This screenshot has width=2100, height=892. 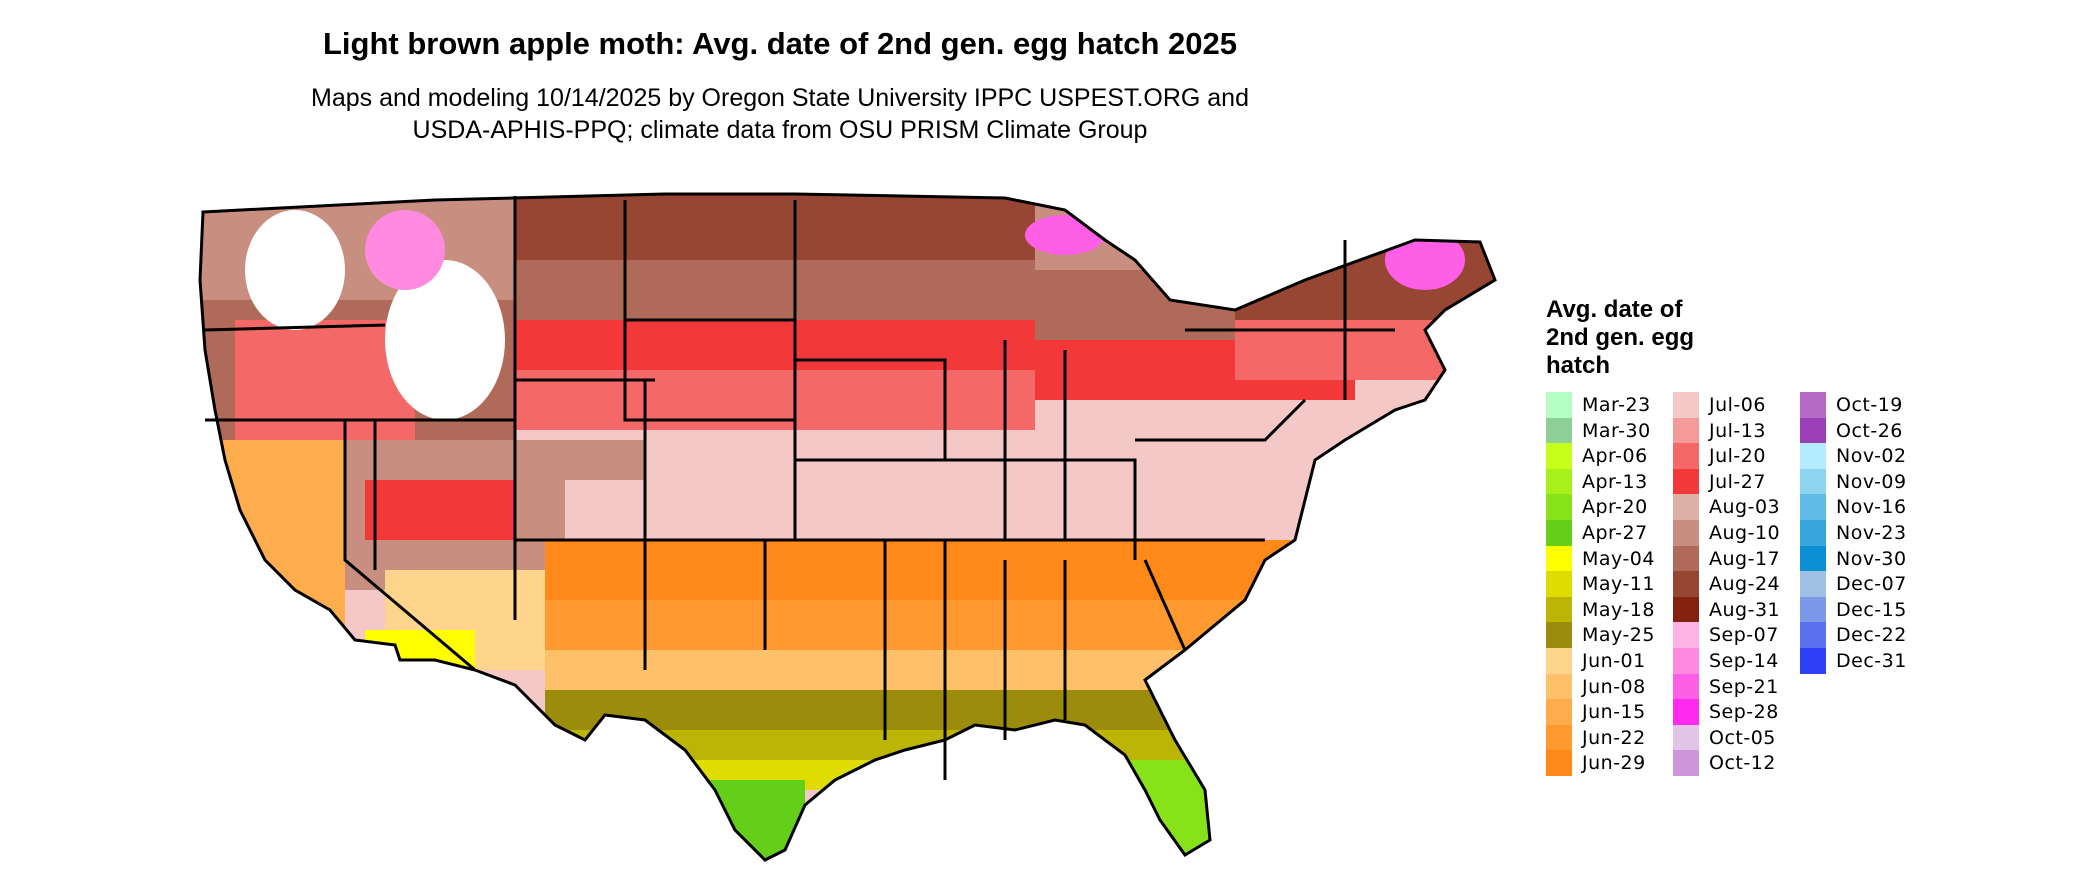 What do you see at coordinates (1745, 609) in the screenshot?
I see `legend-label: Aug-31` at bounding box center [1745, 609].